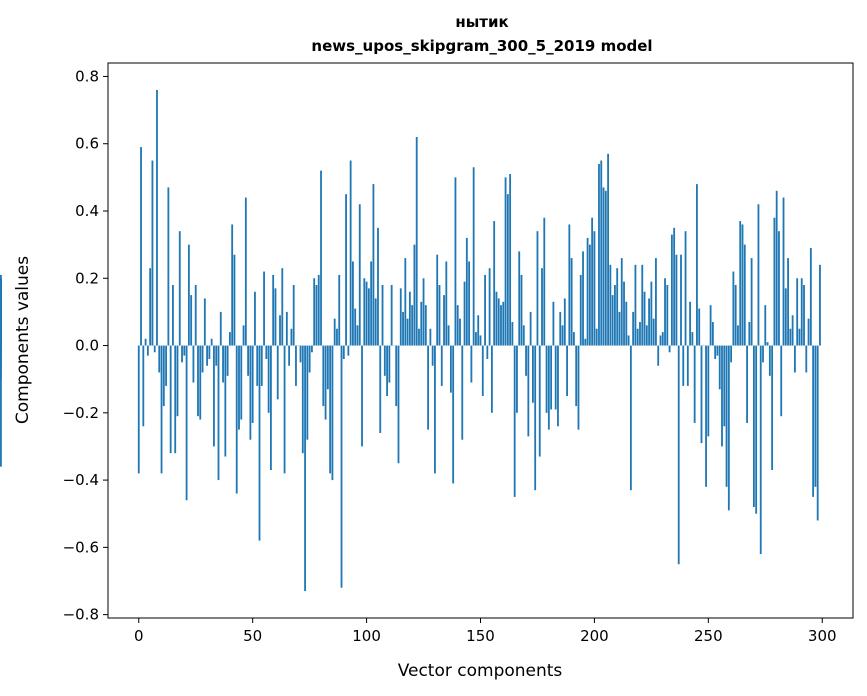  What do you see at coordinates (139, 636) in the screenshot?
I see `x-tick-label: 0` at bounding box center [139, 636].